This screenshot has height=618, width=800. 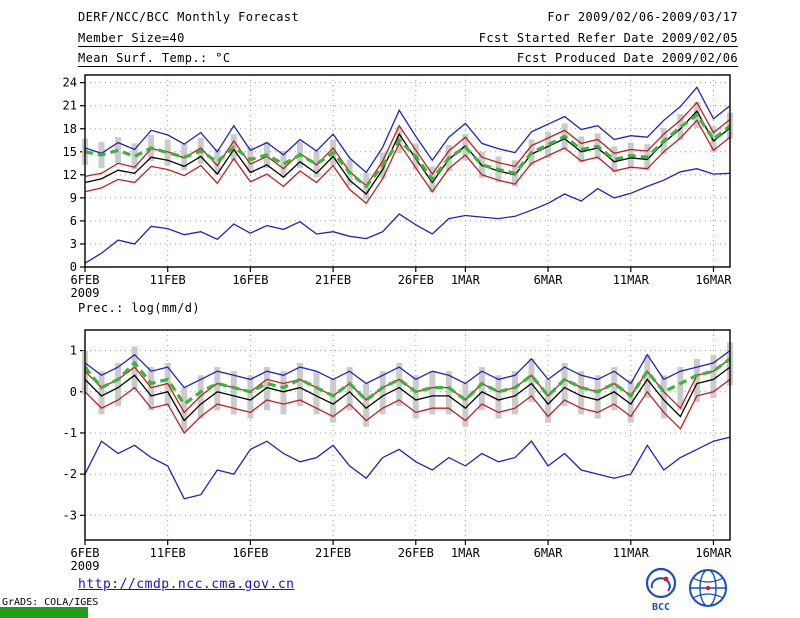 I want to click on y-tick-label: 6, so click(x=73, y=221).